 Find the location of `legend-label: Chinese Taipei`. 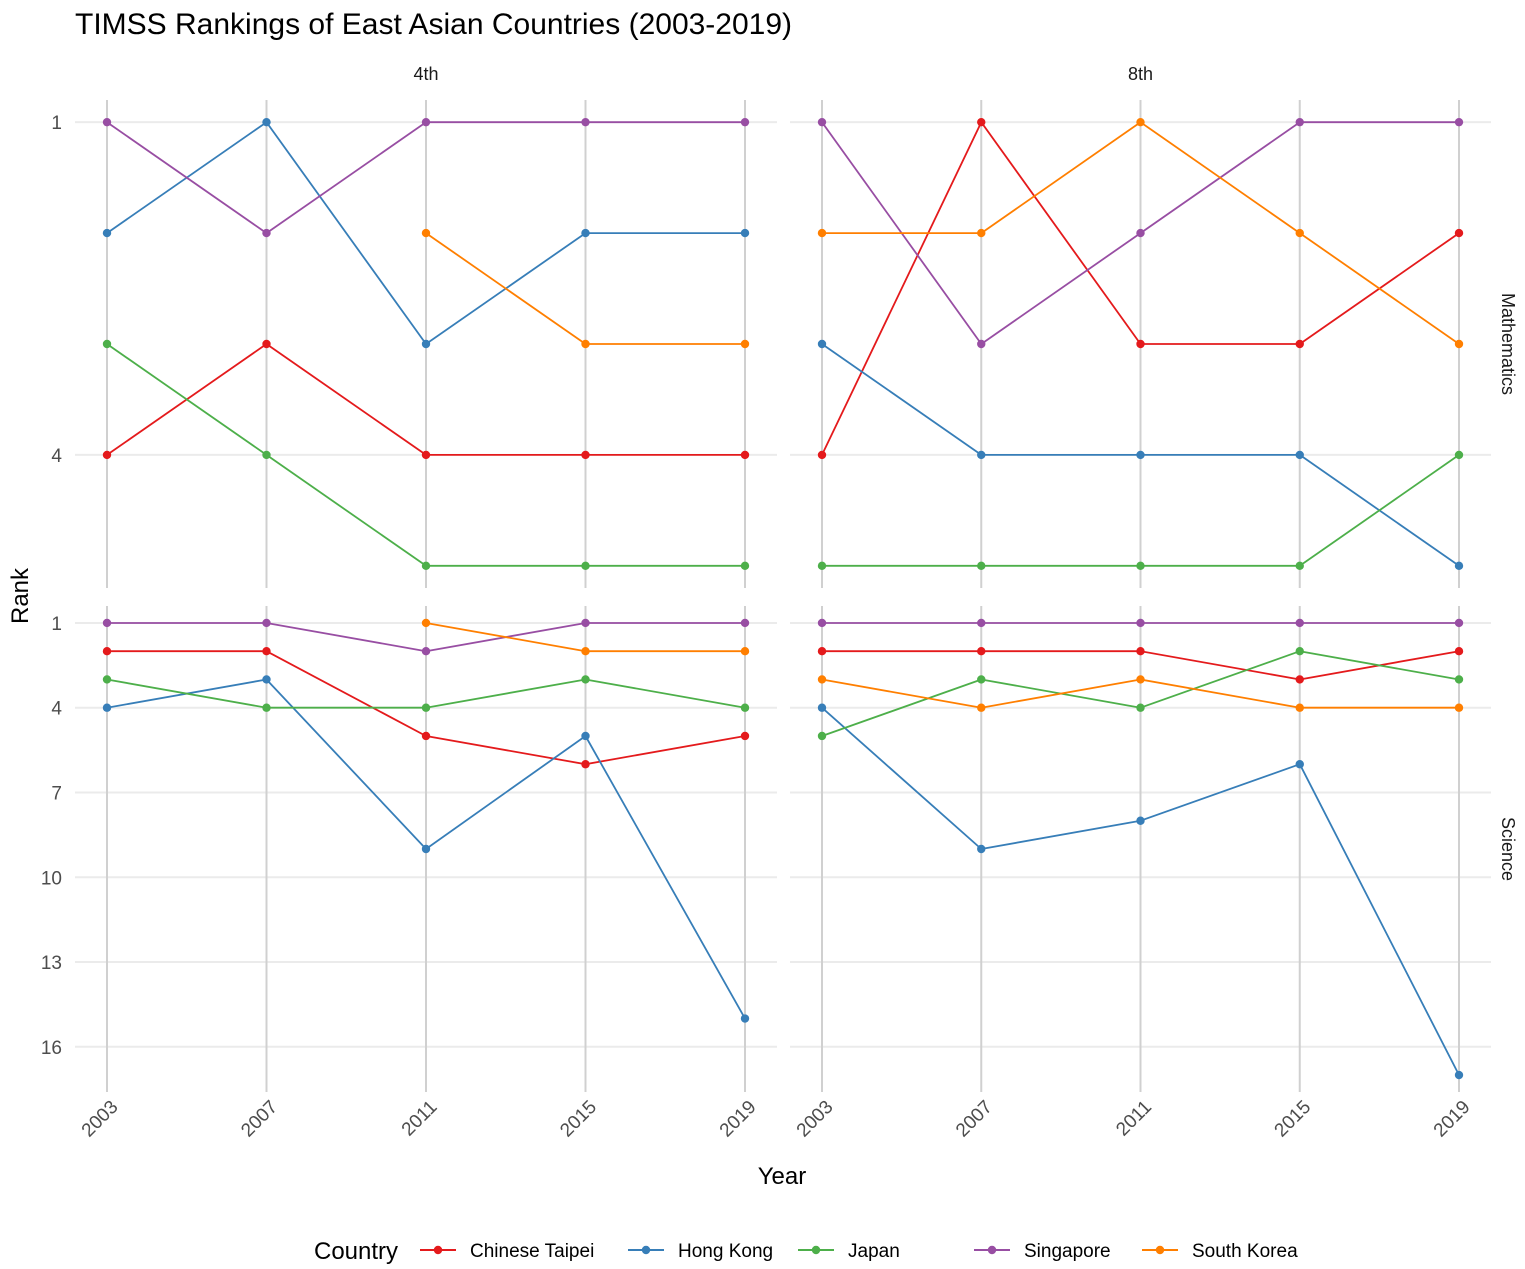

legend-label: Chinese Taipei is located at coordinates (532, 1251).